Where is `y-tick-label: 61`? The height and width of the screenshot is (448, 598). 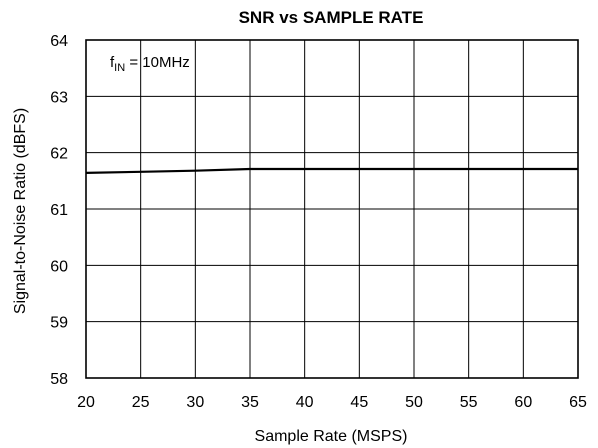 y-tick-label: 61 is located at coordinates (59, 210).